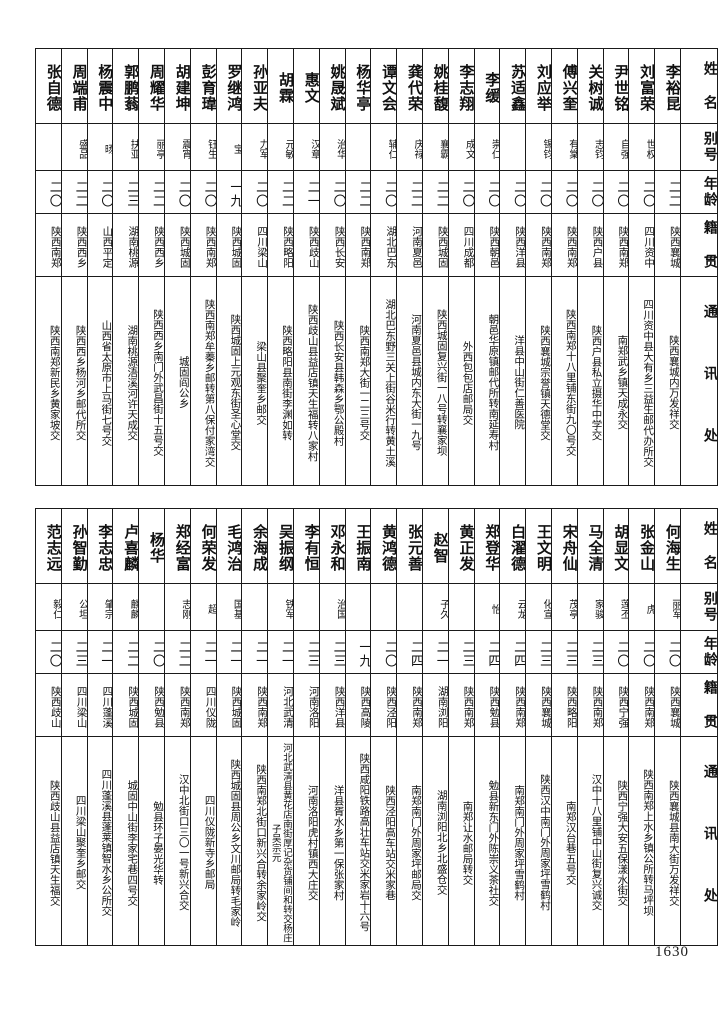  Describe the element at coordinates (513, 245) in the screenshot. I see `cell-origin: 陕西洋县` at that location.